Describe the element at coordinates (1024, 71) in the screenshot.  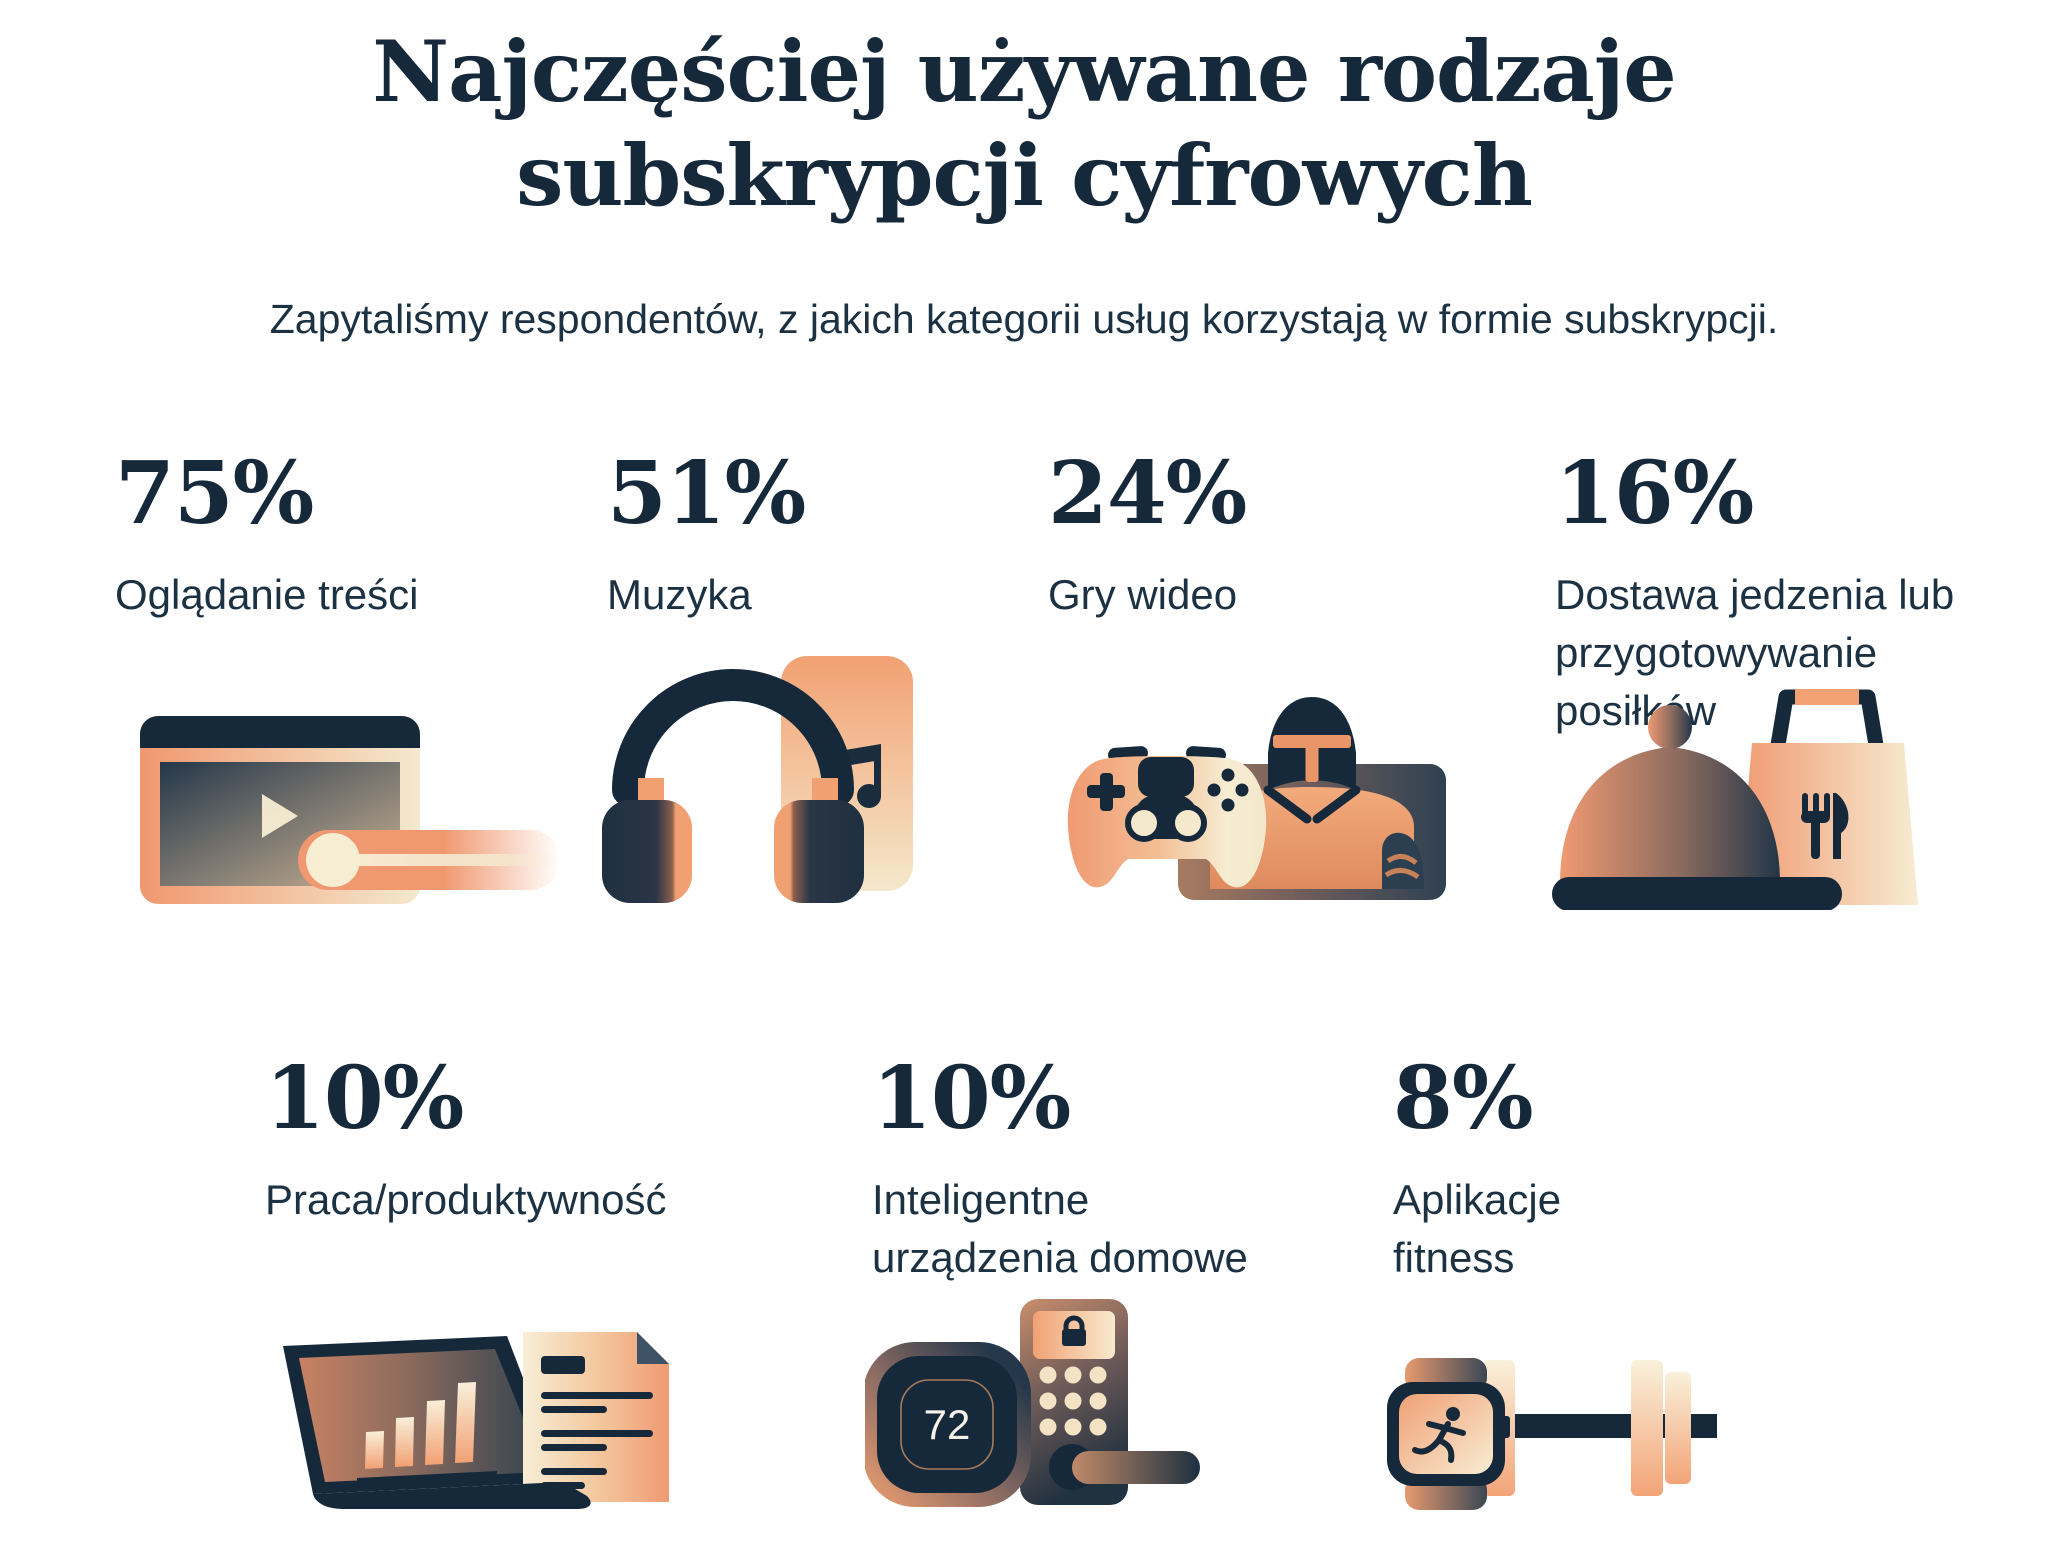
I see `page-title-line1: Najczęściej używane rodzaje` at that location.